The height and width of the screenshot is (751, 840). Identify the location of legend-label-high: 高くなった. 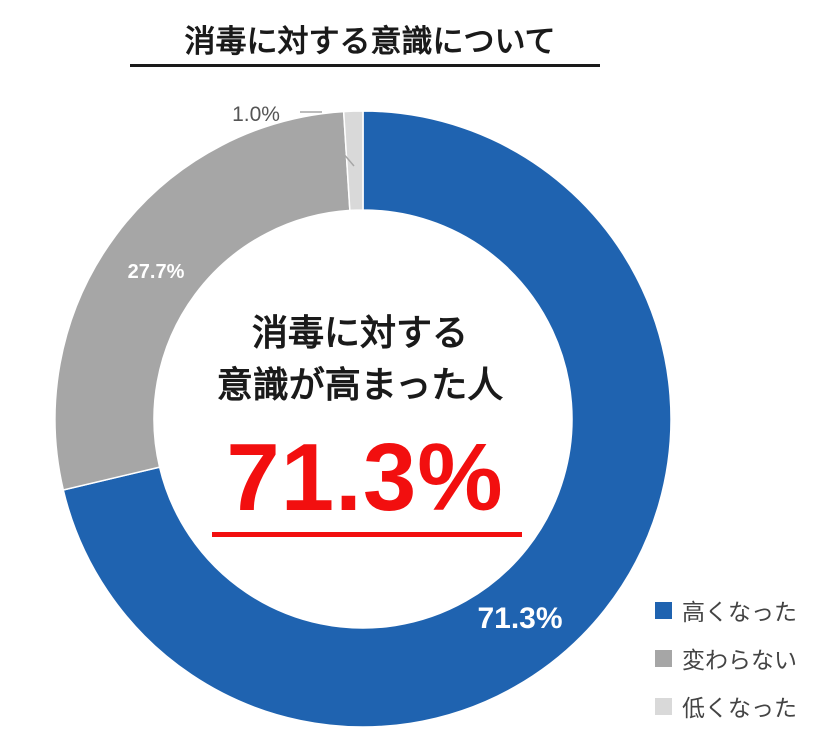
(739, 613).